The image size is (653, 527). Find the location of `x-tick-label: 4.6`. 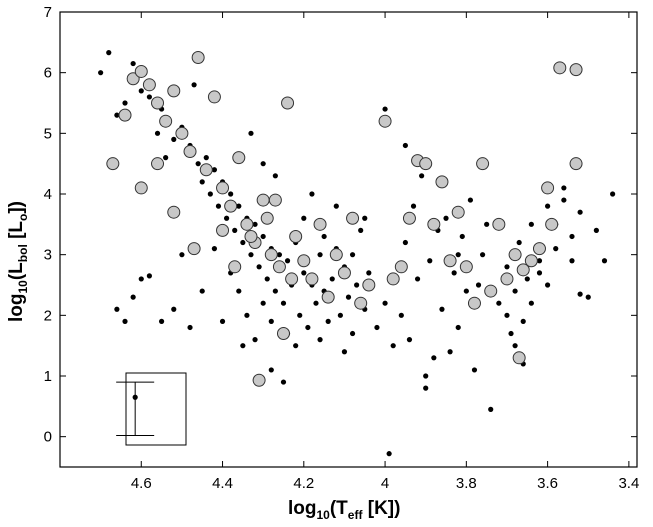

x-tick-label: 4.6 is located at coordinates (141, 483).